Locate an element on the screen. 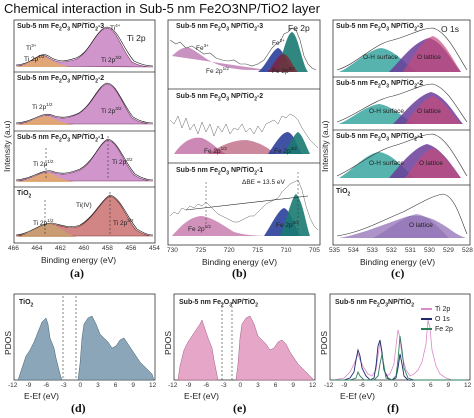 The image size is (474, 418). tick-label: 529 is located at coordinates (448, 250).